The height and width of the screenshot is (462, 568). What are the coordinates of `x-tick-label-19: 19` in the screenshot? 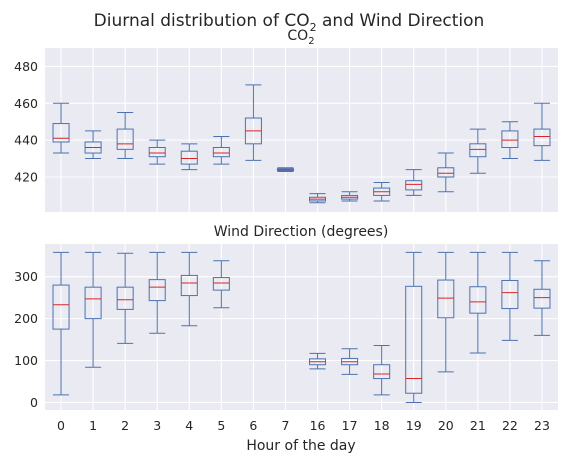 It's located at (414, 425).